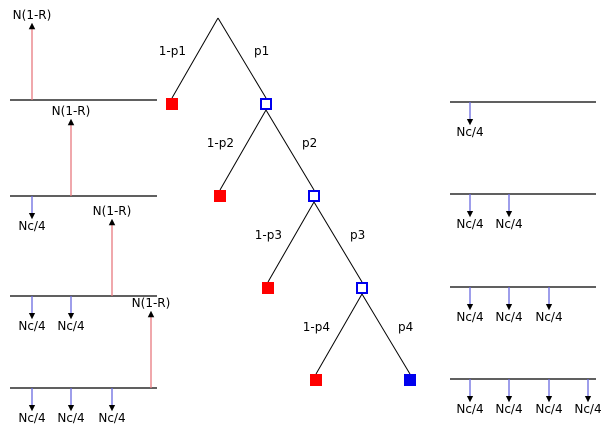 This screenshot has width=605, height=426. Describe the element at coordinates (357, 235) in the screenshot. I see `survival-probability-label: p3` at that location.